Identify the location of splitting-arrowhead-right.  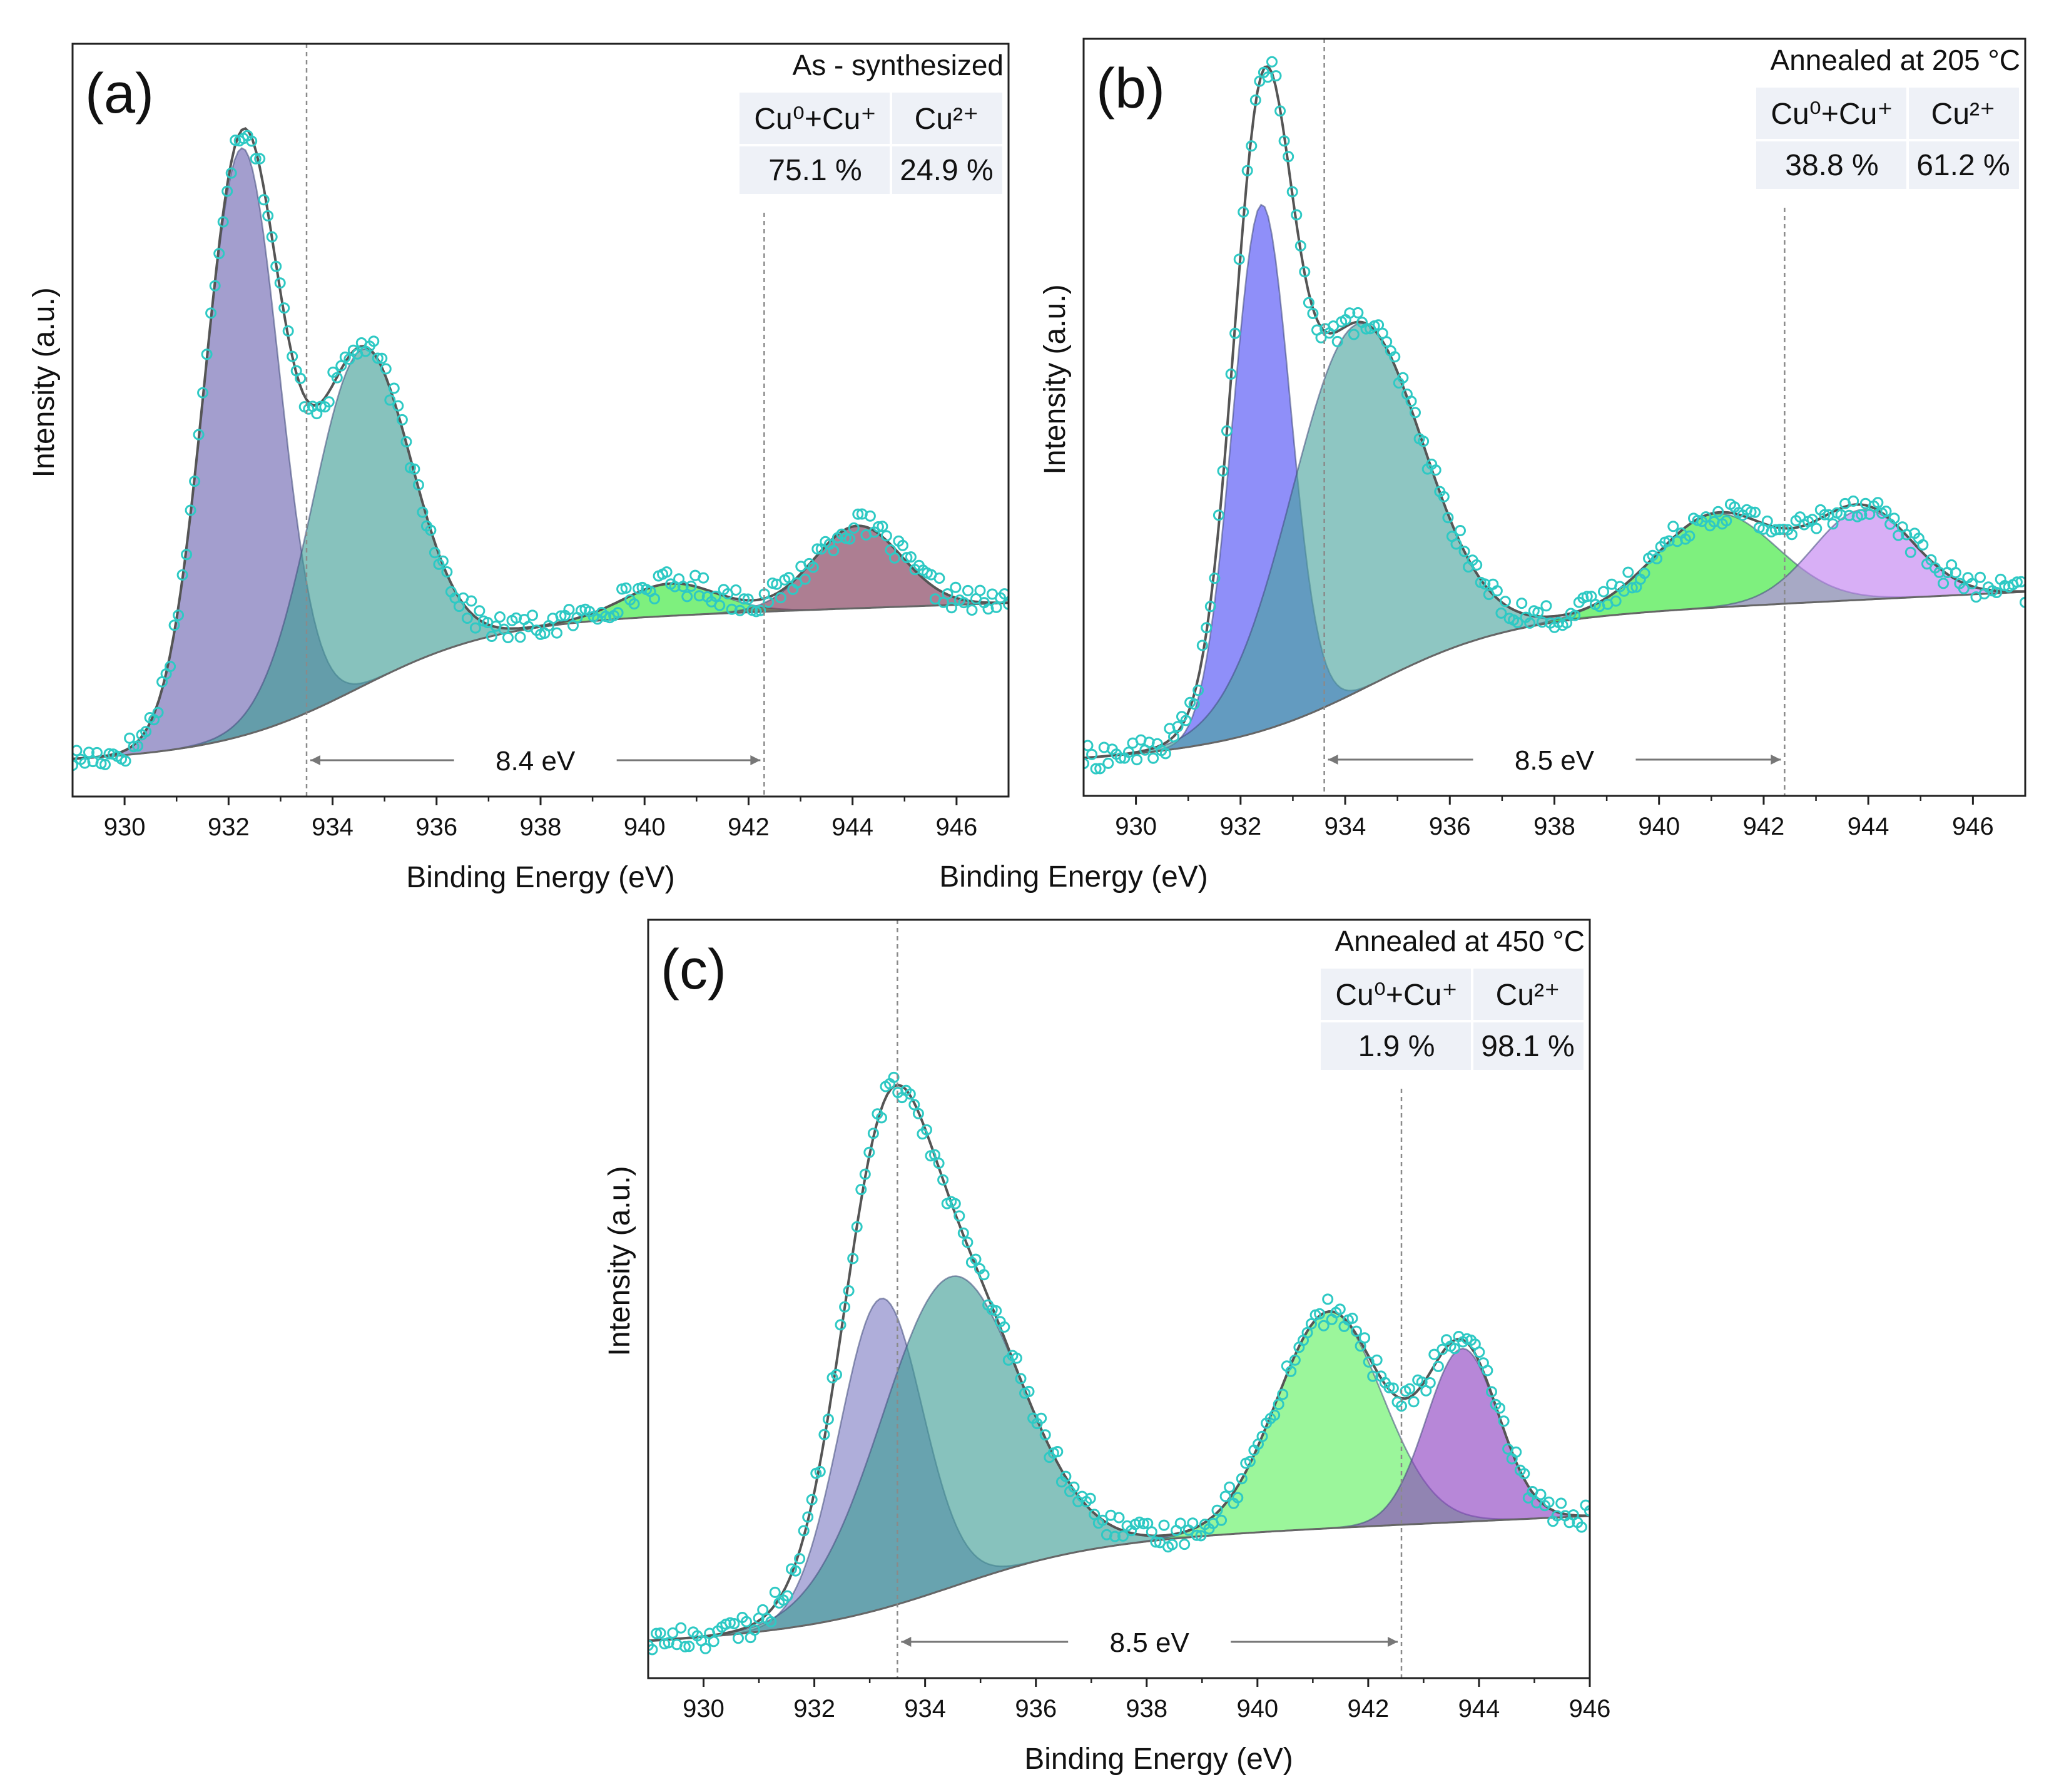
(1776, 760).